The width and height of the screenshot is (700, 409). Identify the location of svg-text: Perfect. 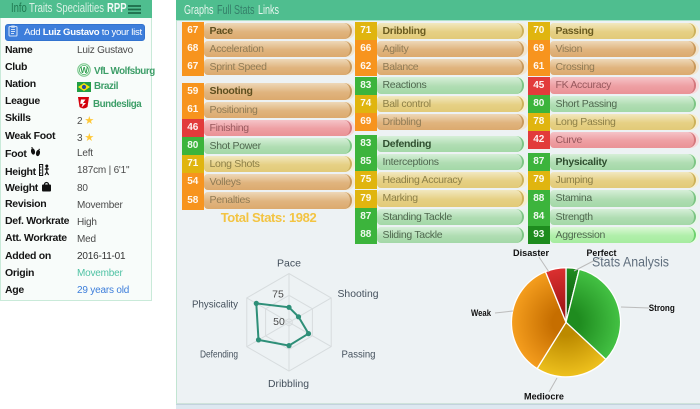
(602, 253).